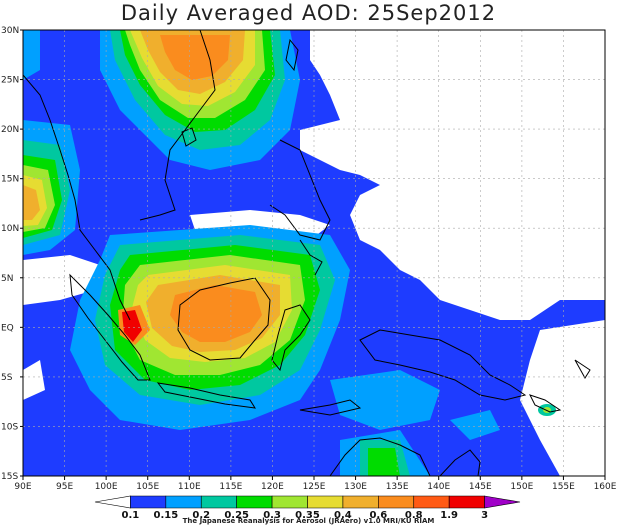 The image size is (617, 527). What do you see at coordinates (236, 515) in the screenshot?
I see `colorbar-label: 0.25` at bounding box center [236, 515].